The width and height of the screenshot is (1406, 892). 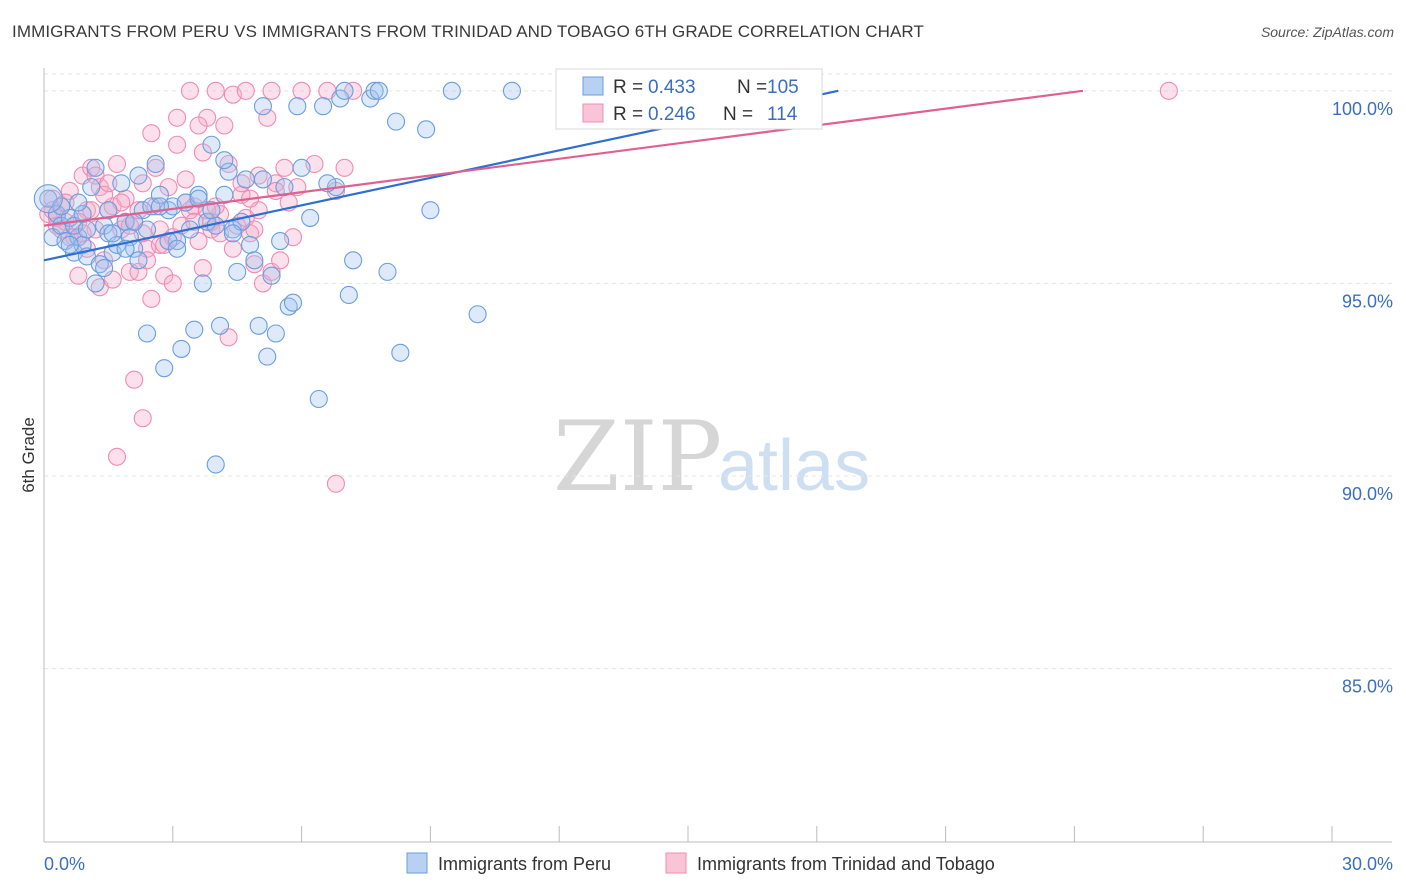 I want to click on trend-line-trinidad, so click(x=563, y=158).